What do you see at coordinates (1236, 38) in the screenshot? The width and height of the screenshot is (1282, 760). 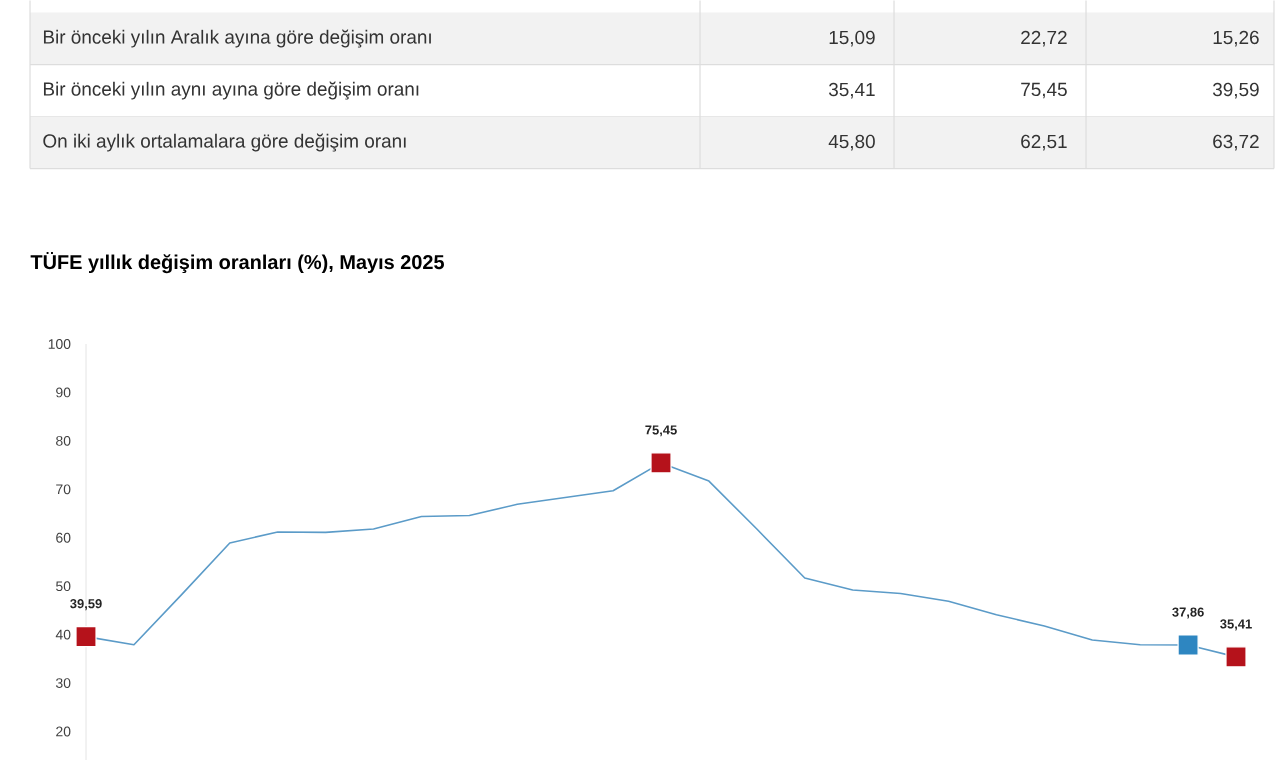 I see `text: 15,26` at bounding box center [1236, 38].